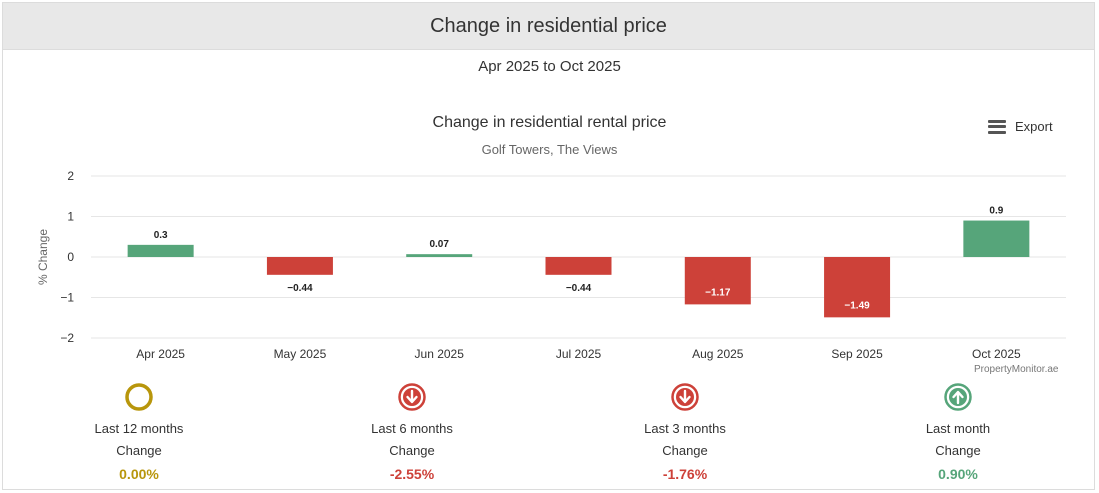  I want to click on y-tick-label: −1, so click(67, 298).